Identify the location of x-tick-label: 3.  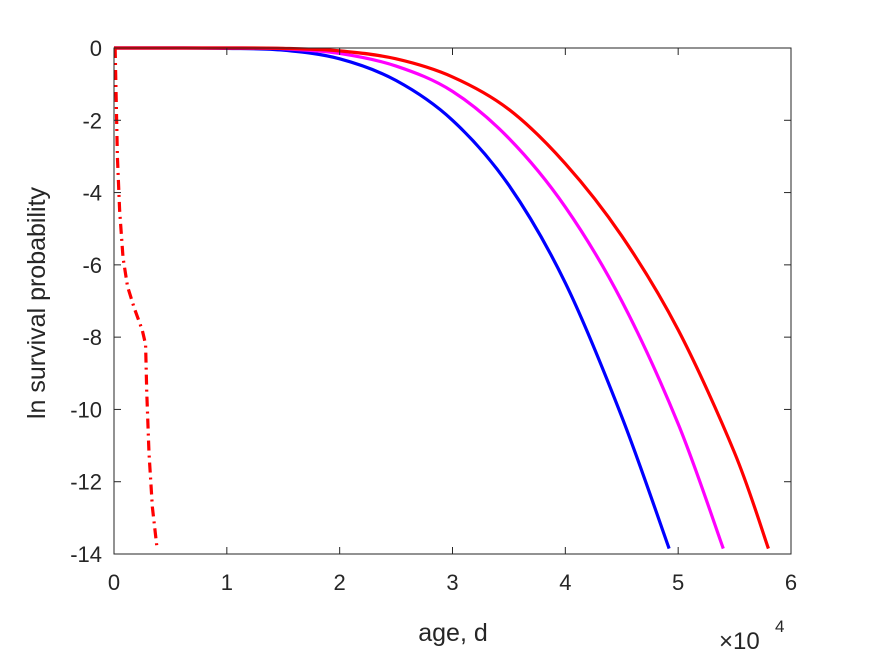
(452, 582).